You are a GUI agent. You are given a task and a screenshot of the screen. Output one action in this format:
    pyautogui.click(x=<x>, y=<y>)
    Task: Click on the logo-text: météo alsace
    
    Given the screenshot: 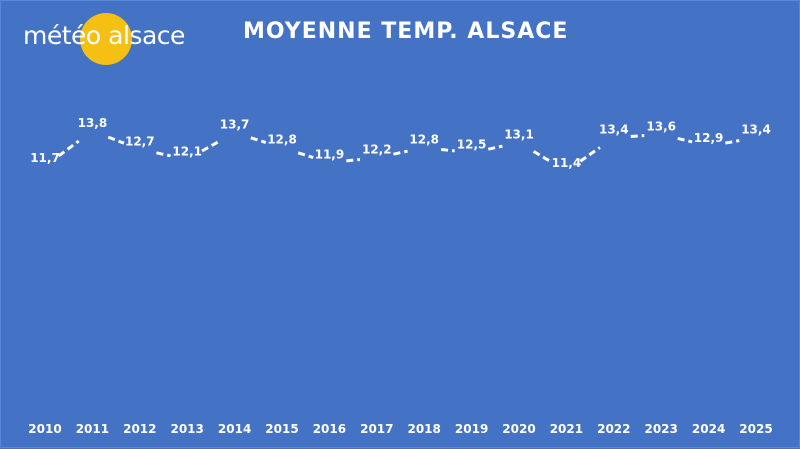 What is the action you would take?
    pyautogui.click(x=104, y=35)
    